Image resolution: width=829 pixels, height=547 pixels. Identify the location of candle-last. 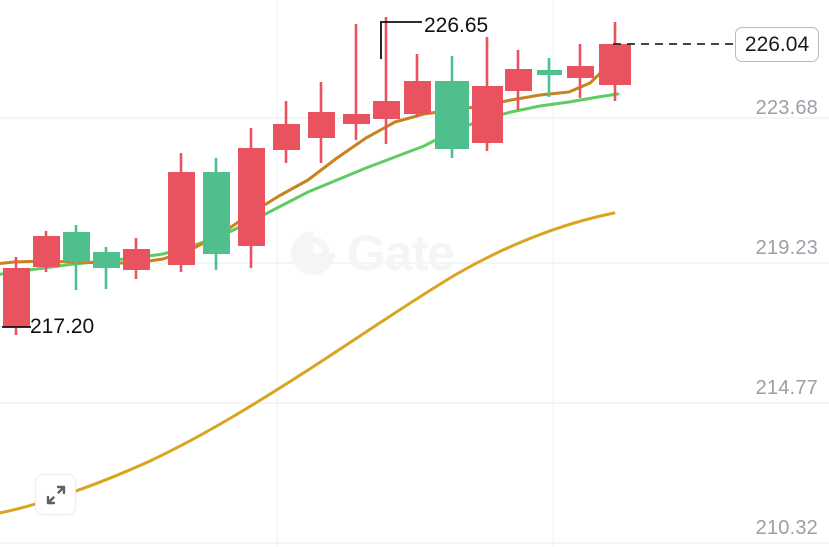
(615, 61).